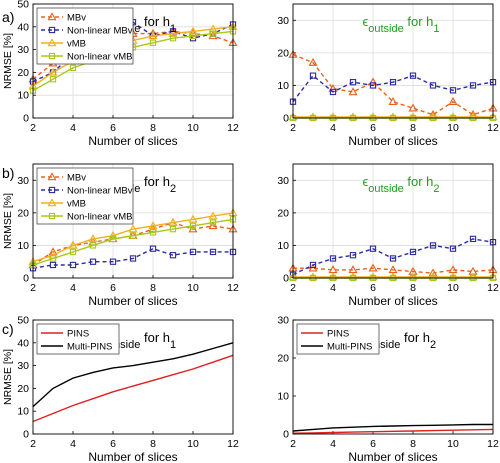 This screenshot has height=463, width=500. Describe the element at coordinates (392, 427) in the screenshot. I see `chart6-series-1-line` at that location.